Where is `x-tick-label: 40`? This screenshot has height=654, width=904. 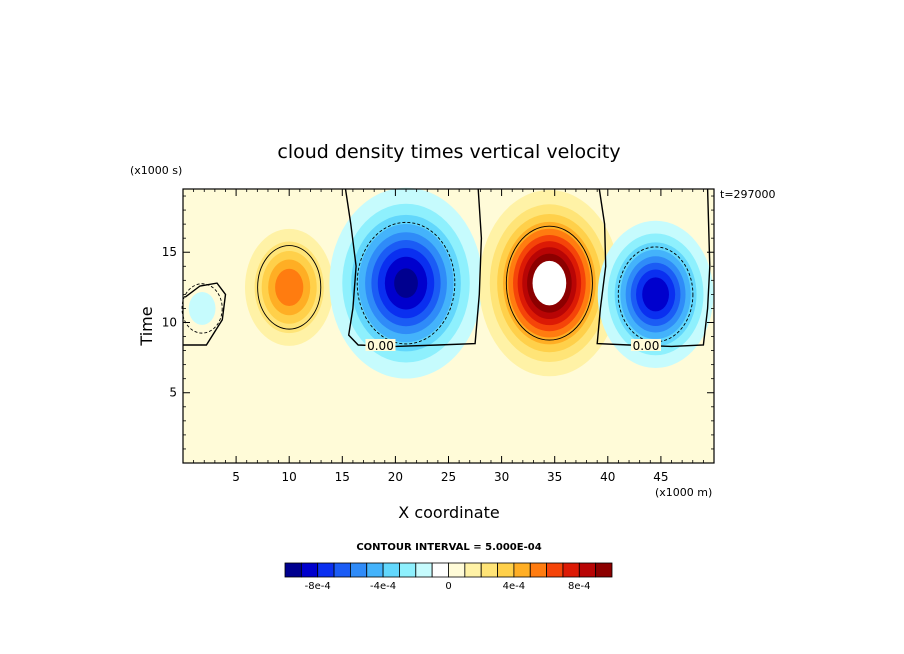 x-tick-label: 40 is located at coordinates (607, 477).